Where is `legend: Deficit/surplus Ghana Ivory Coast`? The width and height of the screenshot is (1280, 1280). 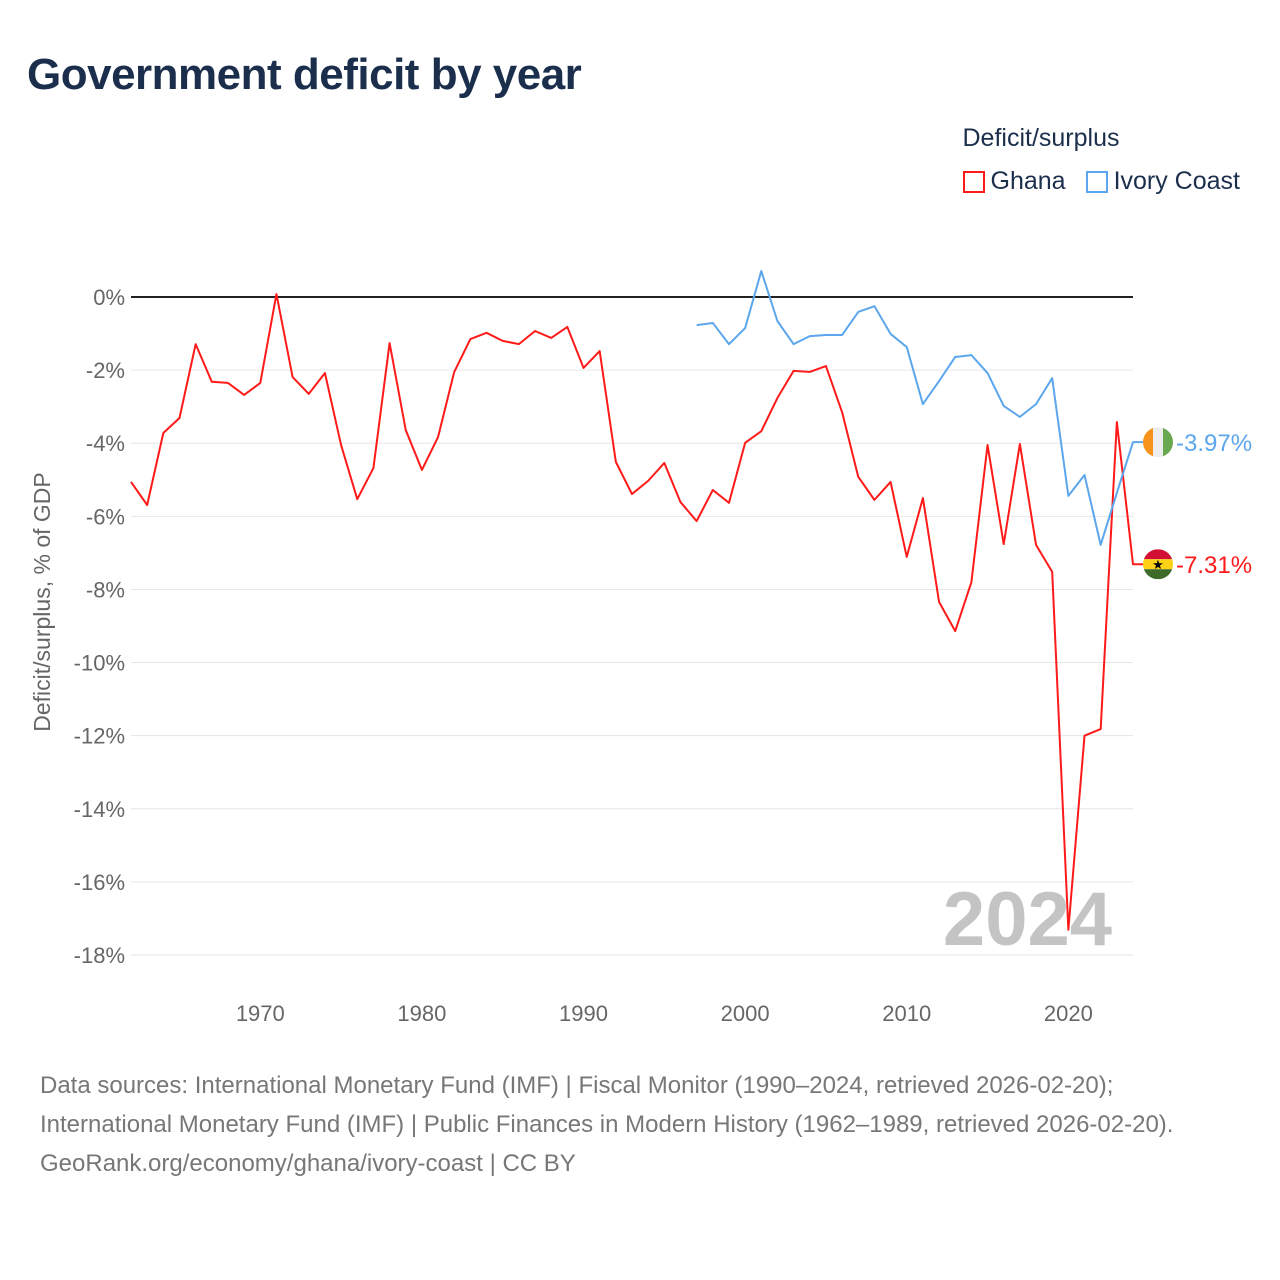
legend: Deficit/surplus Ghana Ivory Coast is located at coordinates (1101, 160).